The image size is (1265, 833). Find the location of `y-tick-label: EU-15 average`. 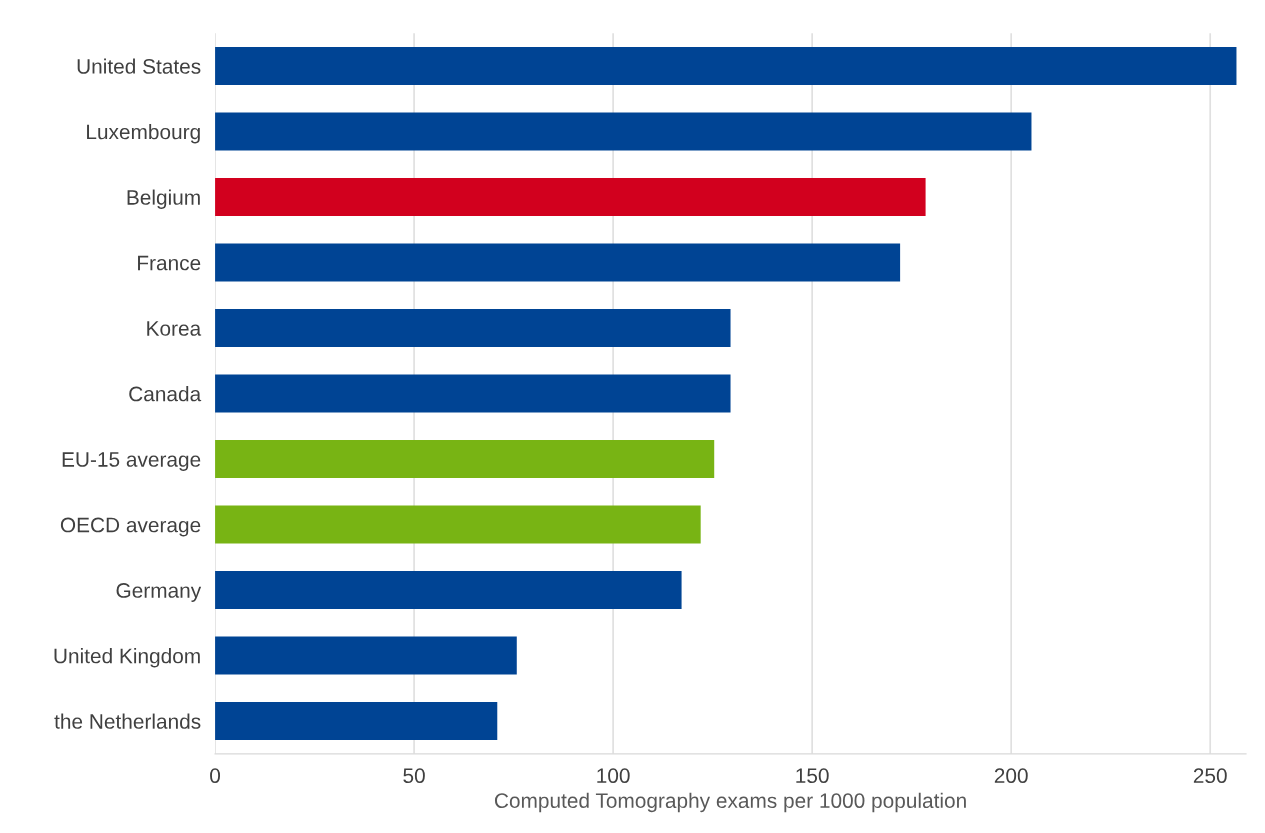

y-tick-label: EU-15 average is located at coordinates (131, 461).